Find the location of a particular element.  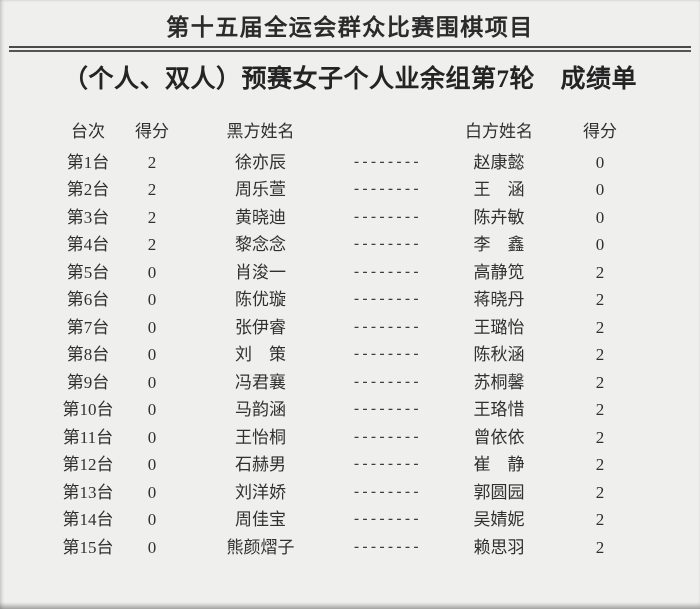

board-cell: 第3台 is located at coordinates (88, 217).